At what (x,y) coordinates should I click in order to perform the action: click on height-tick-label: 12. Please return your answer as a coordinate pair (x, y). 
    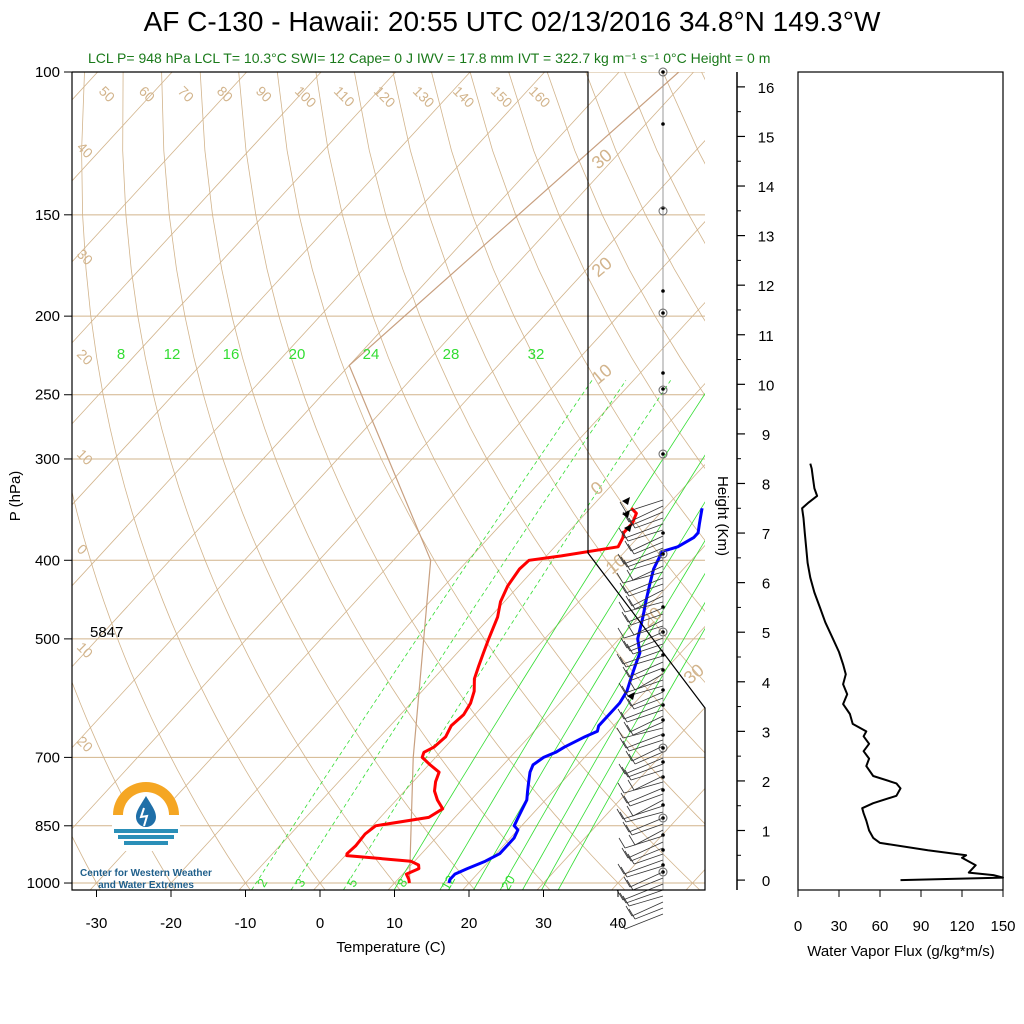
    Looking at the image, I should click on (766, 286).